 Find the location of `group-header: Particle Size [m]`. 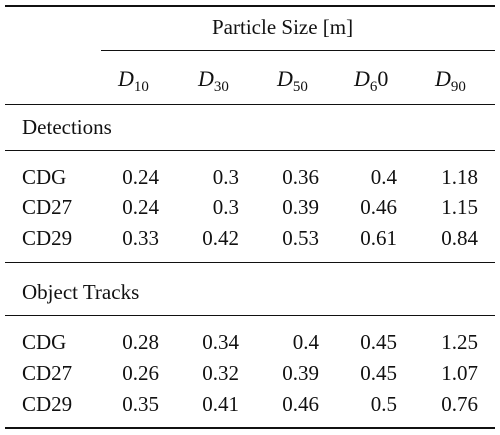

group-header: Particle Size [m] is located at coordinates (283, 27).